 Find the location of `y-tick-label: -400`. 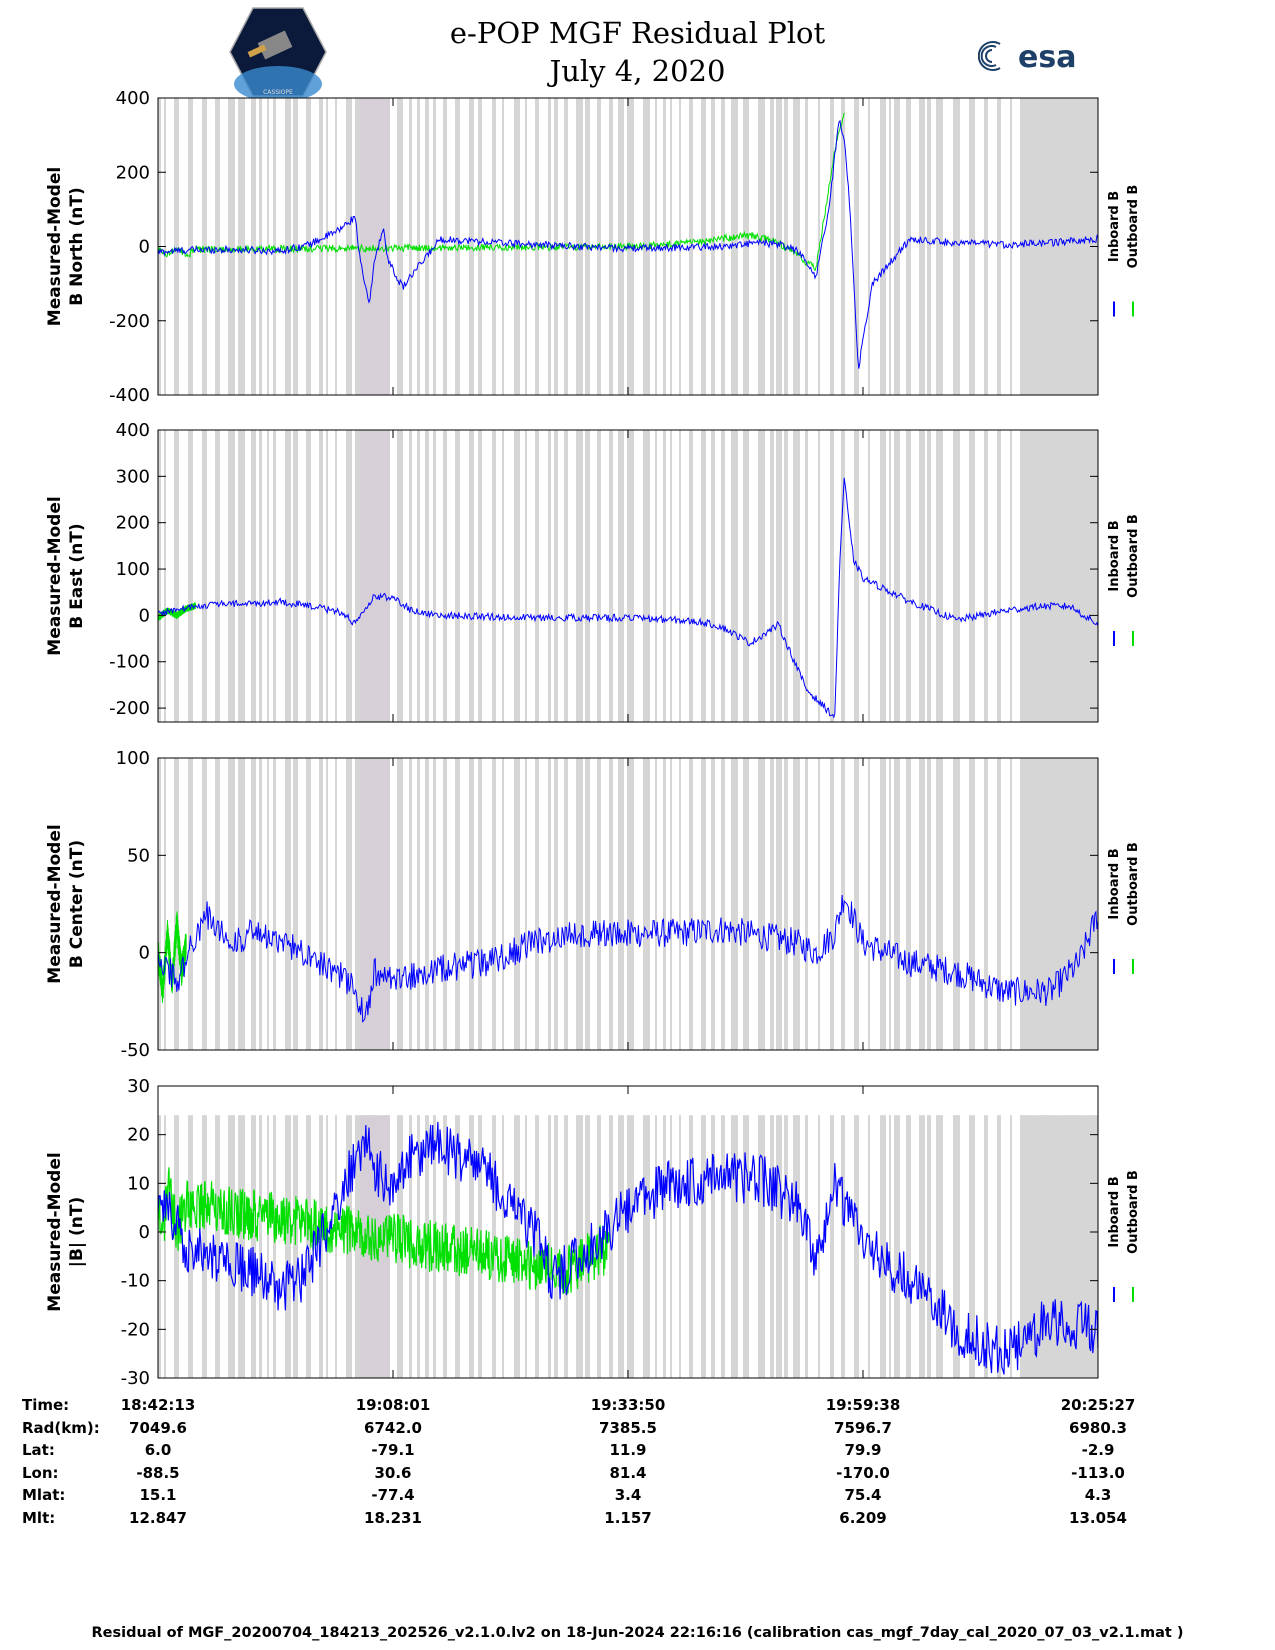

y-tick-label: -400 is located at coordinates (129, 395).